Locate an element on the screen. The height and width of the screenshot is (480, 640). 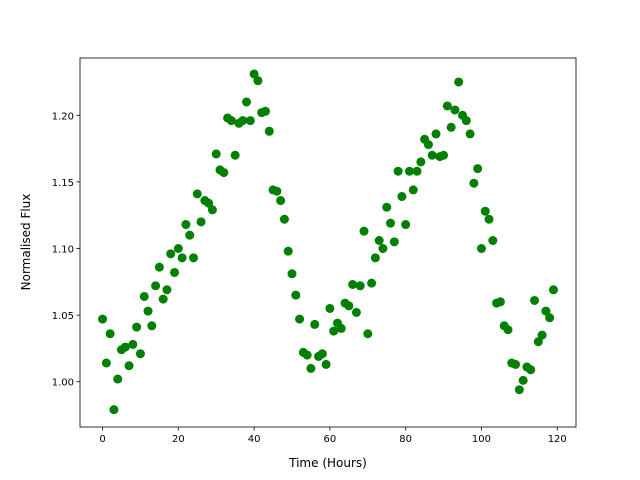
x-tick-label: 20 is located at coordinates (178, 439).